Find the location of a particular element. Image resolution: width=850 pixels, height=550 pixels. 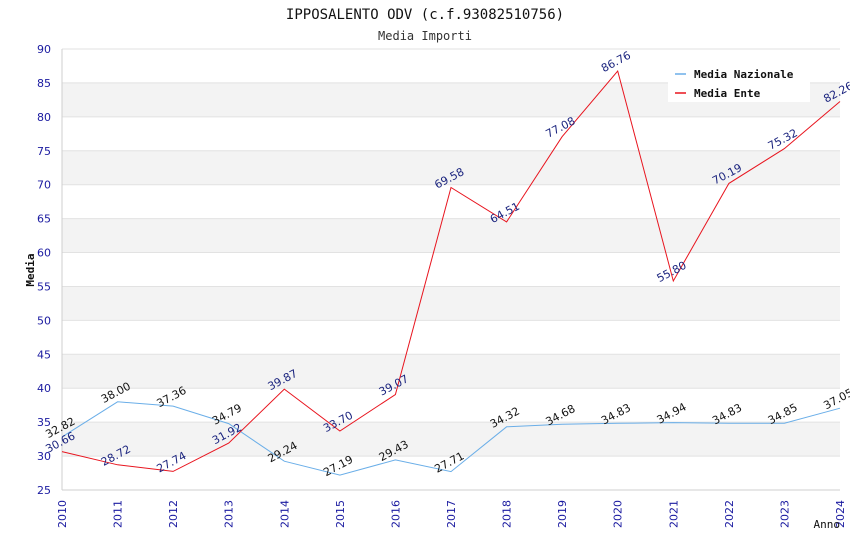

chart-title: IPPOSALENTO ODV (c.f.93082510756) is located at coordinates (425, 15).